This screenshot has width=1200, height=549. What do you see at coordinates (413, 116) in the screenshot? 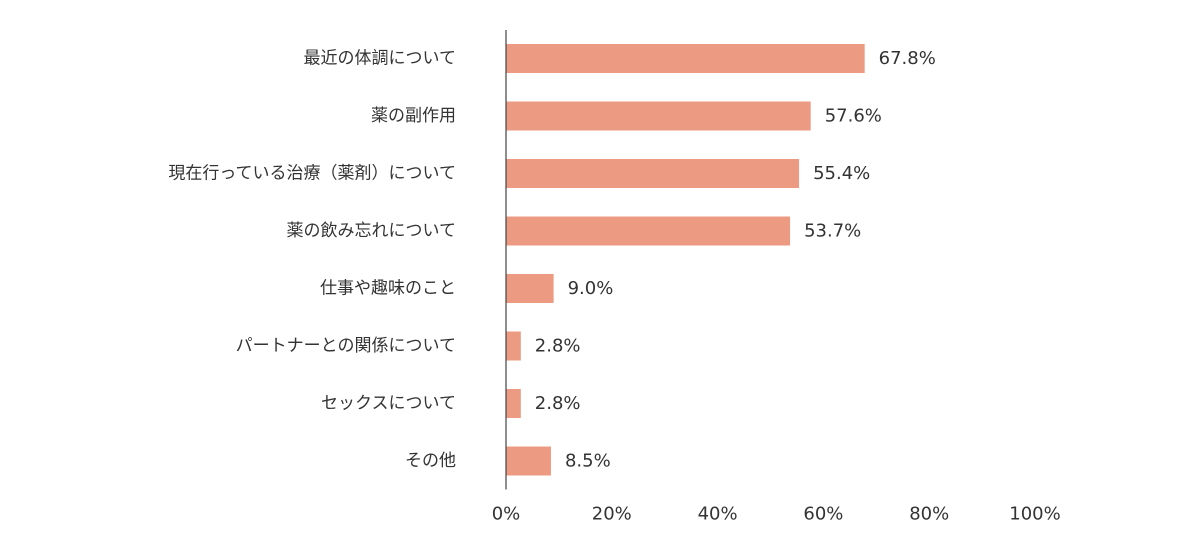
I see `category-label: 薬の副作用` at bounding box center [413, 116].